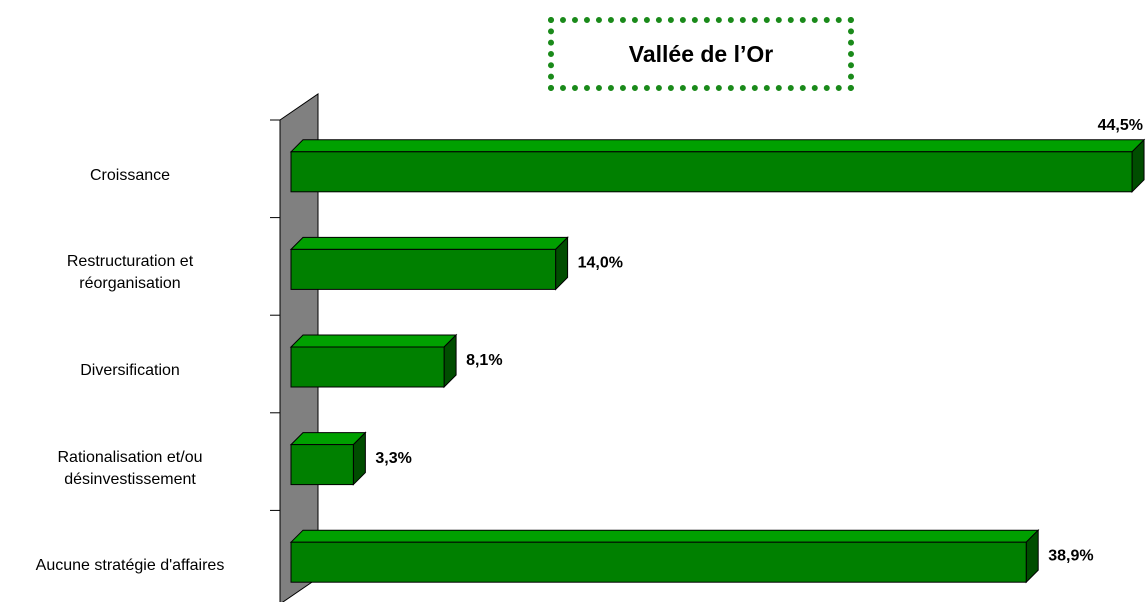 The height and width of the screenshot is (602, 1146). I want to click on category-label: Croissance, so click(130, 175).